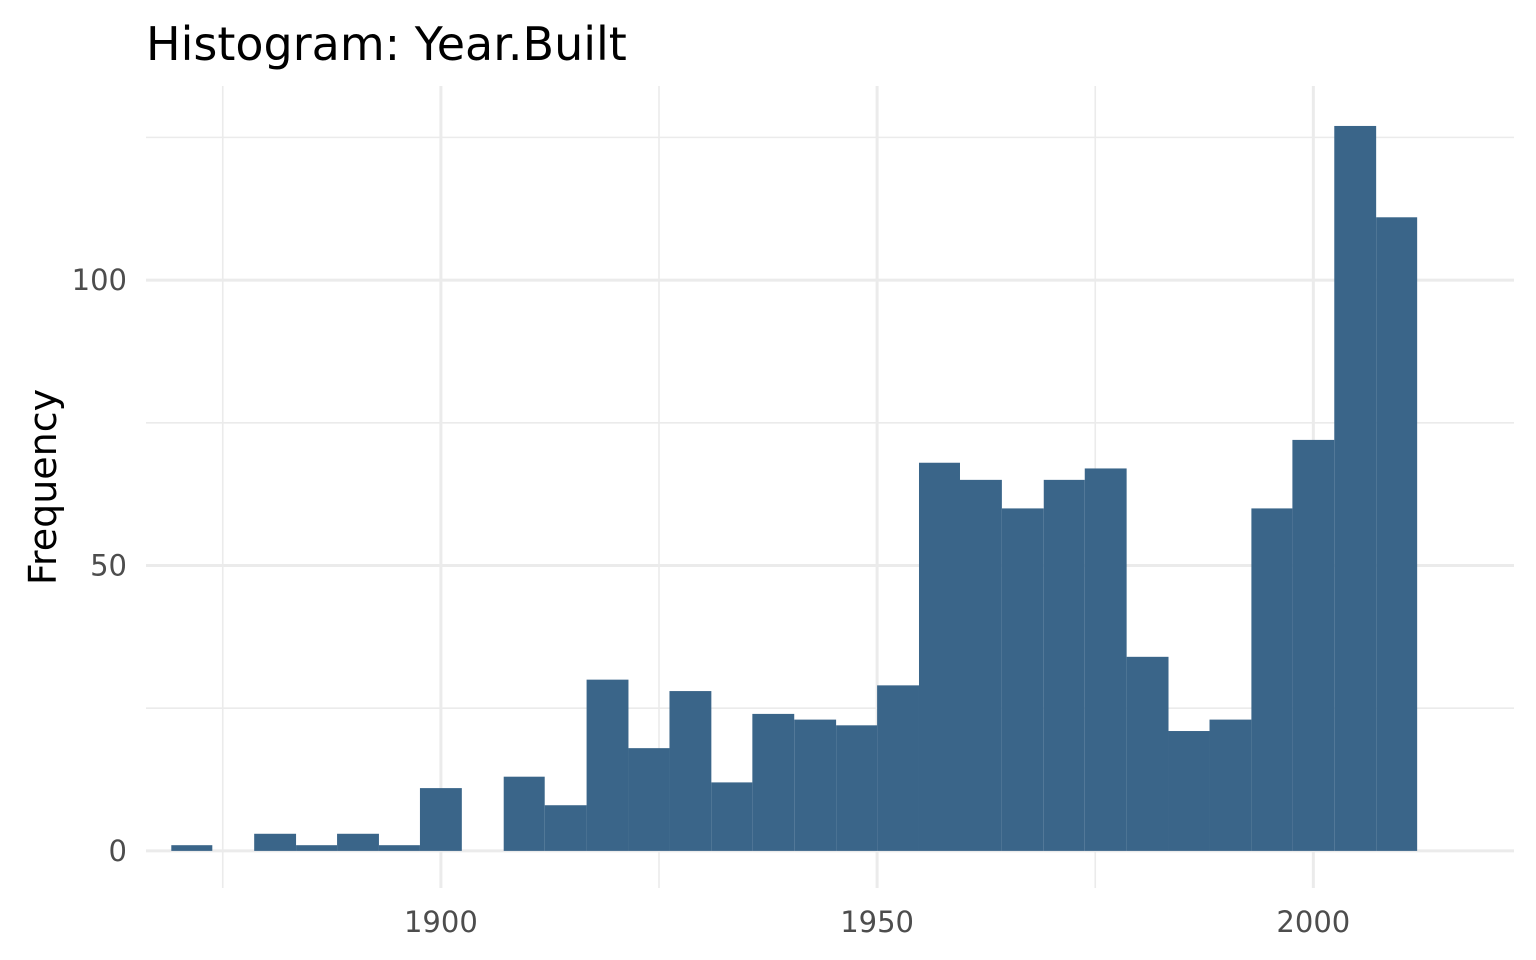 The height and width of the screenshot is (960, 1536). Describe the element at coordinates (386, 44) in the screenshot. I see `chart-title: Histogram: Year.Built` at that location.